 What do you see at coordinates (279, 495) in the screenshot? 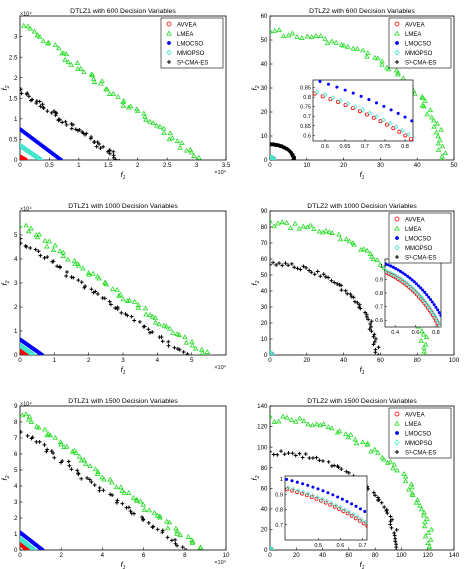
I see `inset-y-tick-label: 0.9` at bounding box center [279, 495].